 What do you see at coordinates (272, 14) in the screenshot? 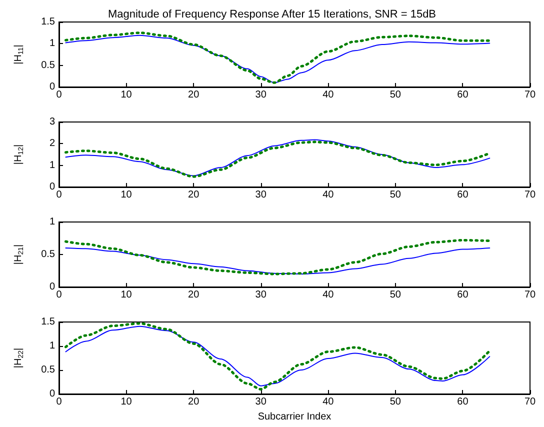
I see `chart-title: Magnitude of Frequency Response After 15 Iterations, SNR = 15dB` at bounding box center [272, 14].